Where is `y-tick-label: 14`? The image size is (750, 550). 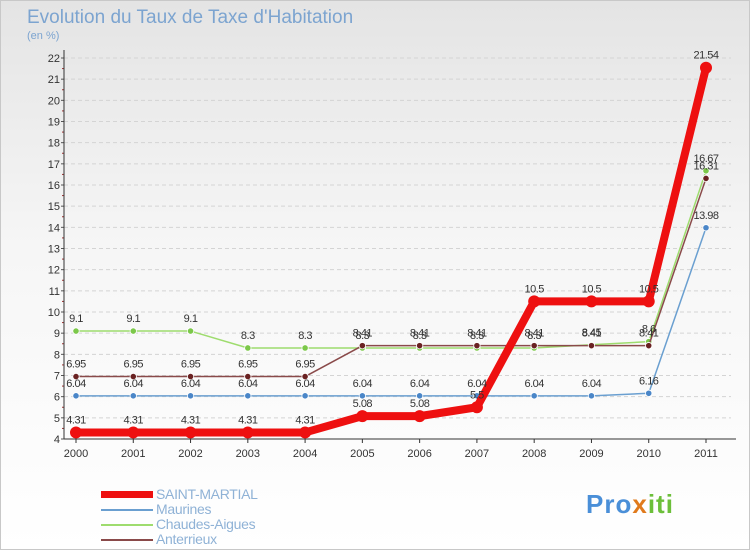 y-tick-label: 14 is located at coordinates (54, 228).